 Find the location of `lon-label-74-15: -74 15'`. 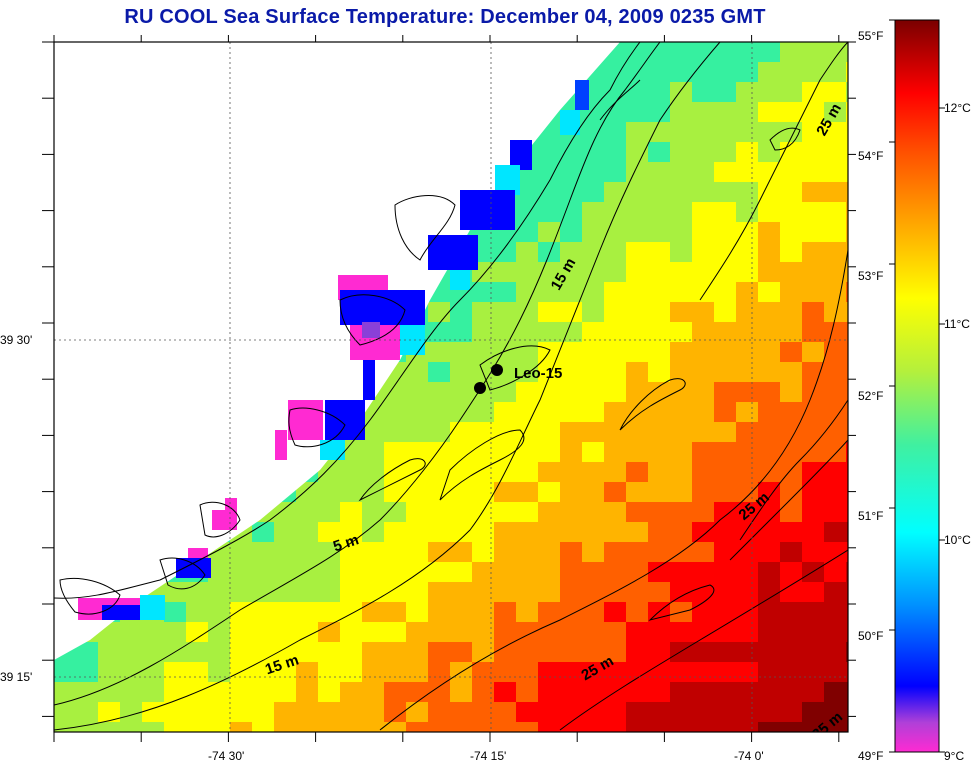

lon-label-74-15: -74 15' is located at coordinates (488, 756).